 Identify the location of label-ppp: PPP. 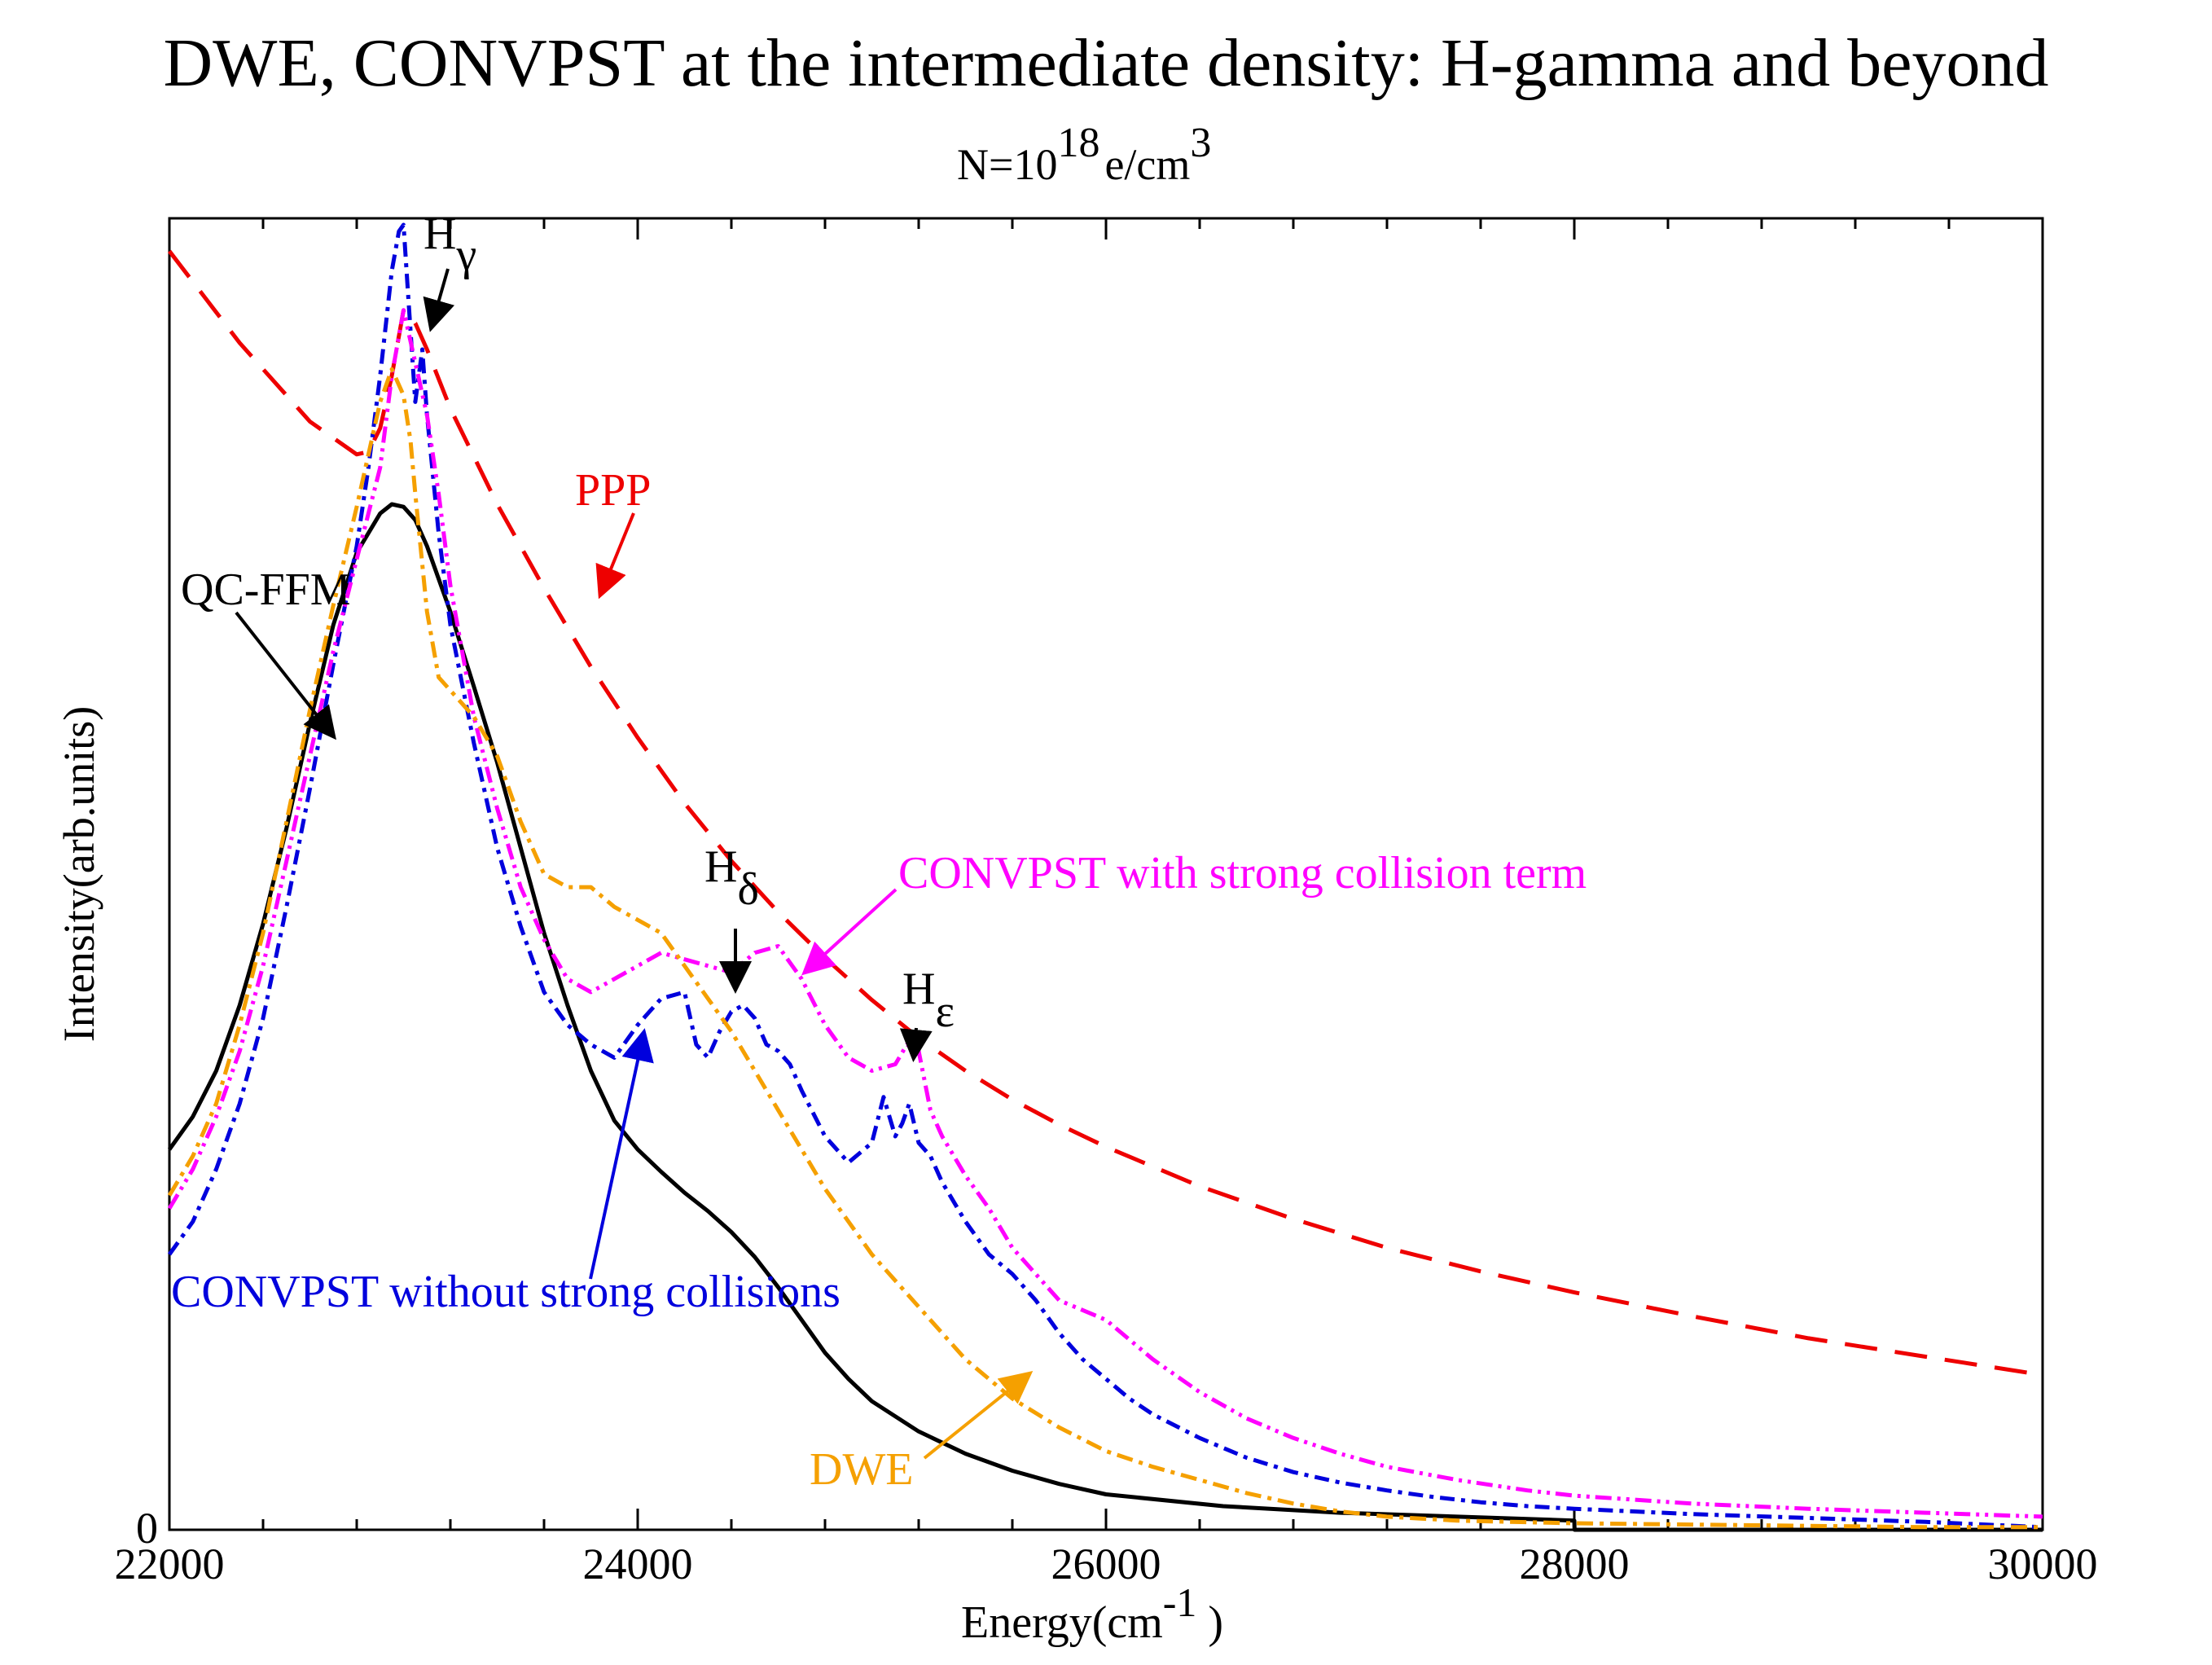
(613, 491).